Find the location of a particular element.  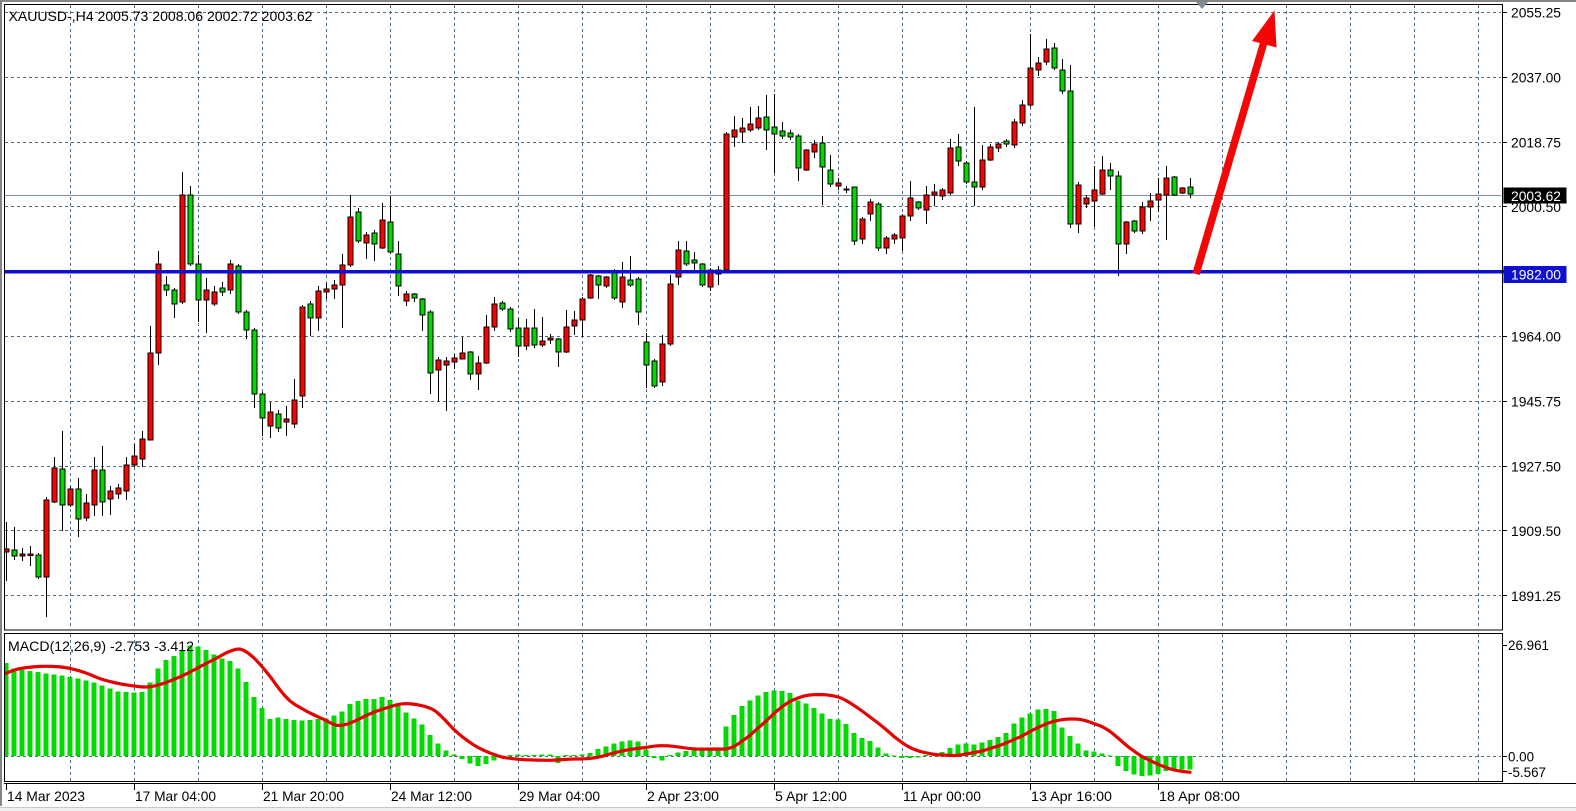

svg-text: 1909.50 is located at coordinates (1536, 531).